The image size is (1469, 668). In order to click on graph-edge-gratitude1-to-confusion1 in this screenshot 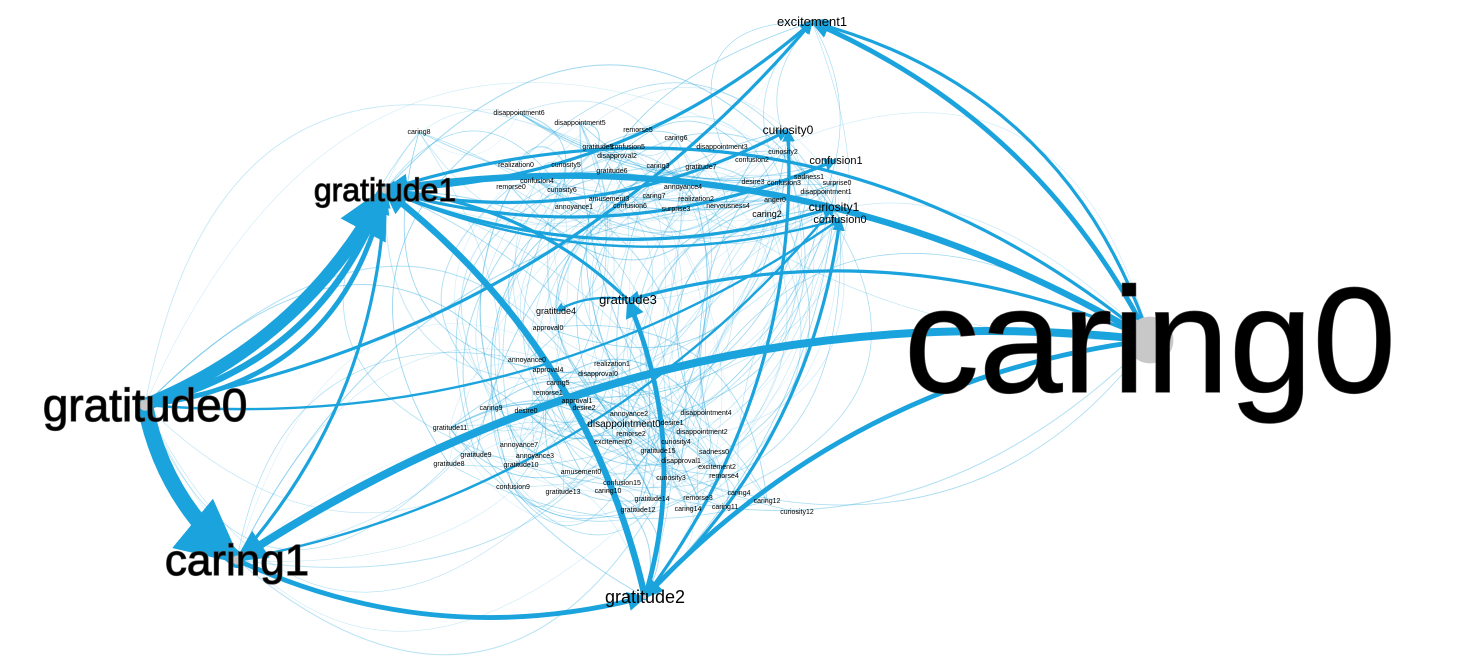, I will do `click(610, 188)`.